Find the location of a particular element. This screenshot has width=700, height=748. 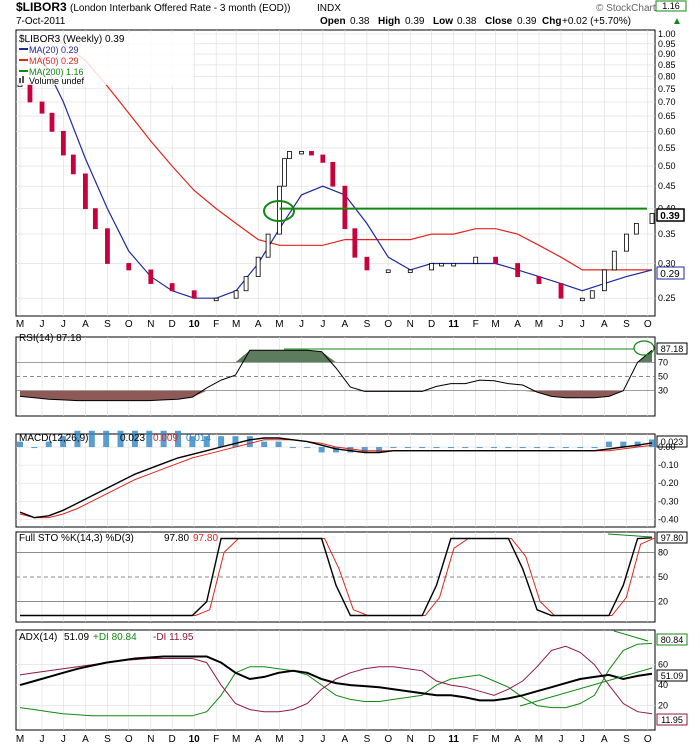

open-value: 0.38 is located at coordinates (360, 21).